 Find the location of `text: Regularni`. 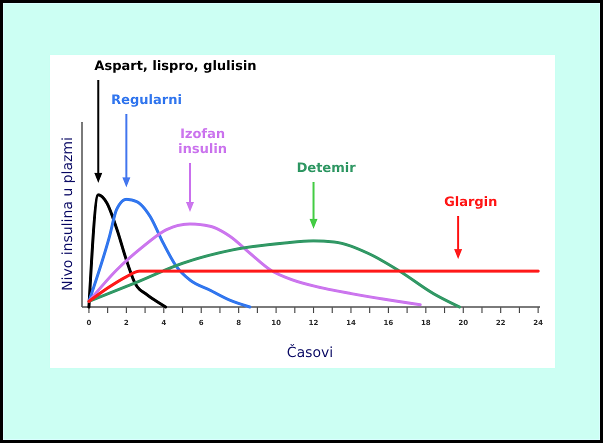

text: Regularni is located at coordinates (146, 100).